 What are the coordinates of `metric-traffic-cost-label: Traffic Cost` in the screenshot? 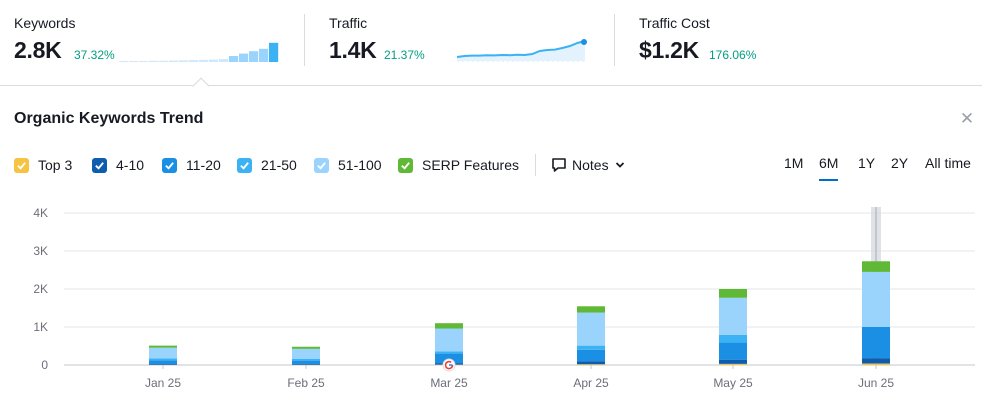 It's located at (674, 23).